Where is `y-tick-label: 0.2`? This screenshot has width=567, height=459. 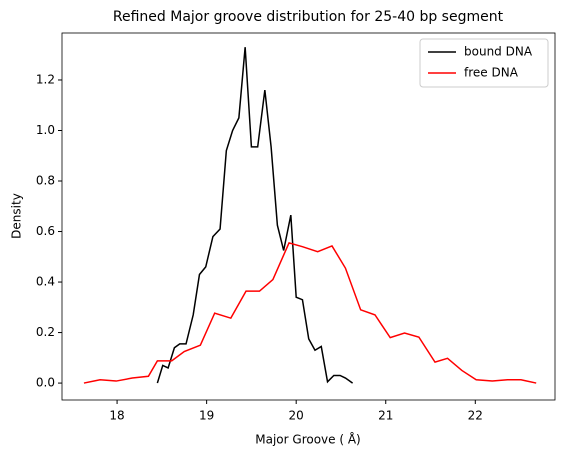
y-tick-label: 0.2 is located at coordinates (45, 332).